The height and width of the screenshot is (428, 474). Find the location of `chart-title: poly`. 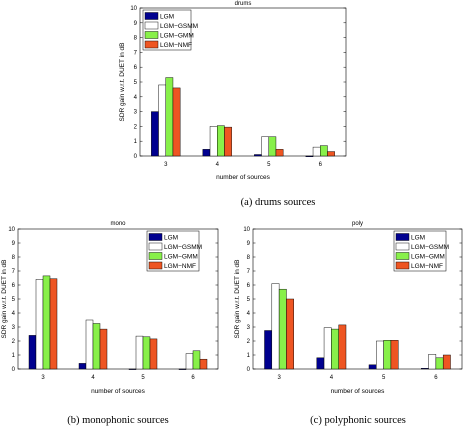

chart-title: poly is located at coordinates (357, 224).